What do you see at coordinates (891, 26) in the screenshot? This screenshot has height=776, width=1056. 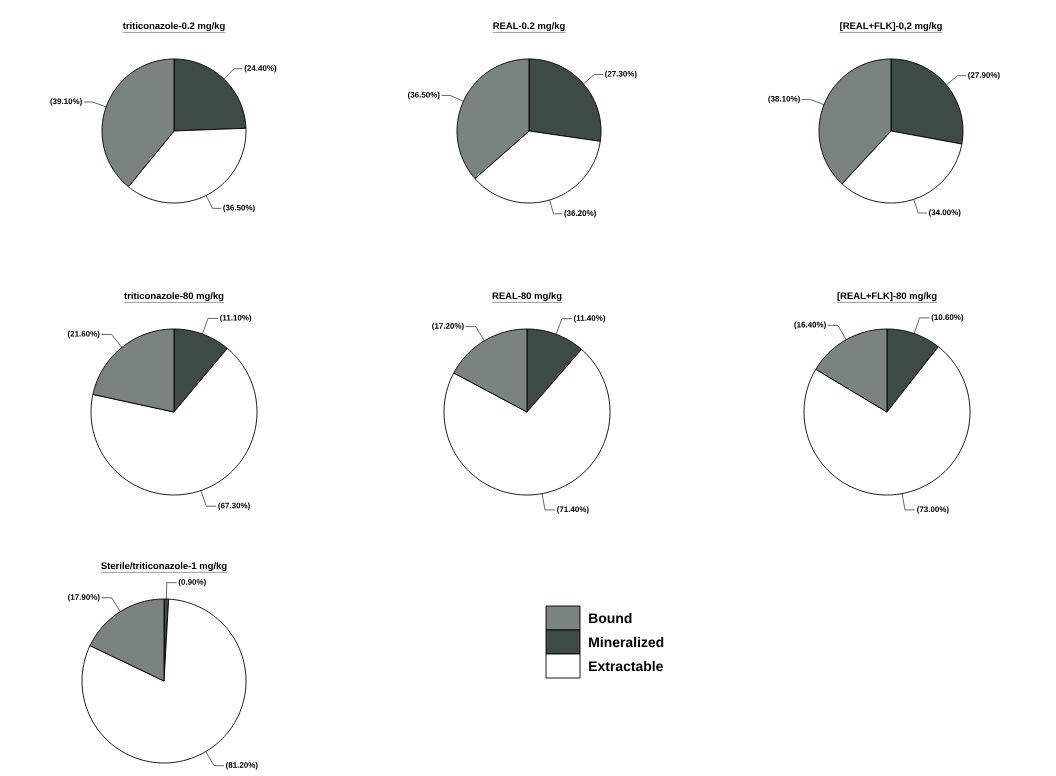 I see `chart-title: [REAL+FLK]-0,2 mg/kg` at bounding box center [891, 26].